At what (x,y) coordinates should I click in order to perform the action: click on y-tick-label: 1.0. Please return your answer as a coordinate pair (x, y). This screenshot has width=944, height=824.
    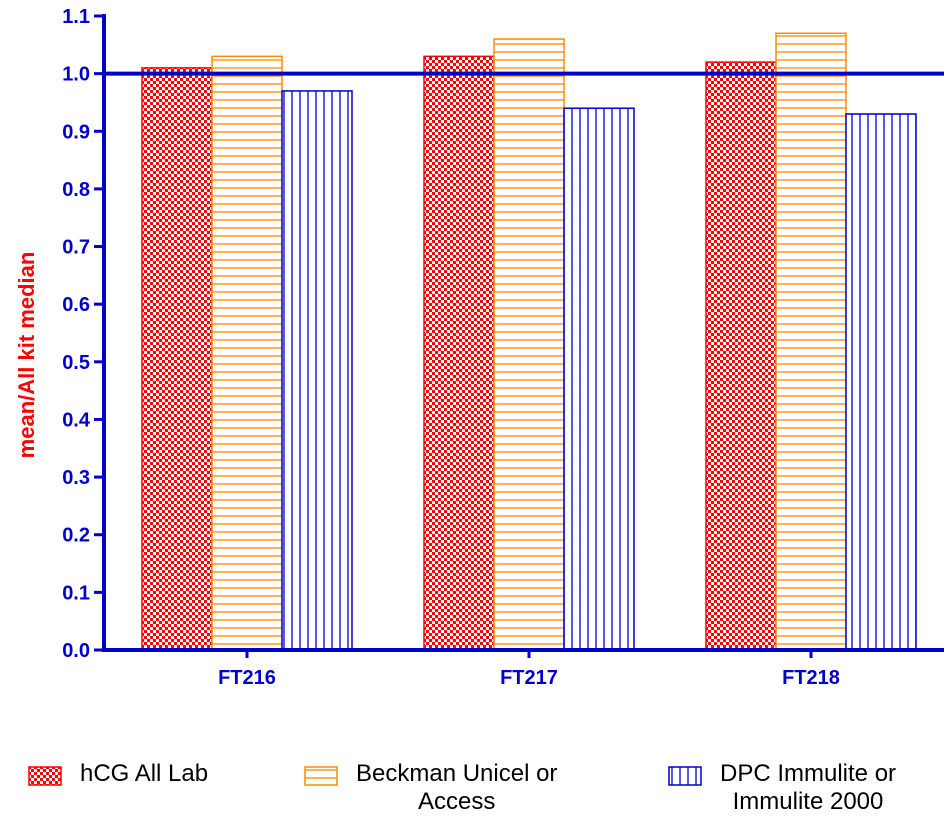
    Looking at the image, I should click on (76, 75).